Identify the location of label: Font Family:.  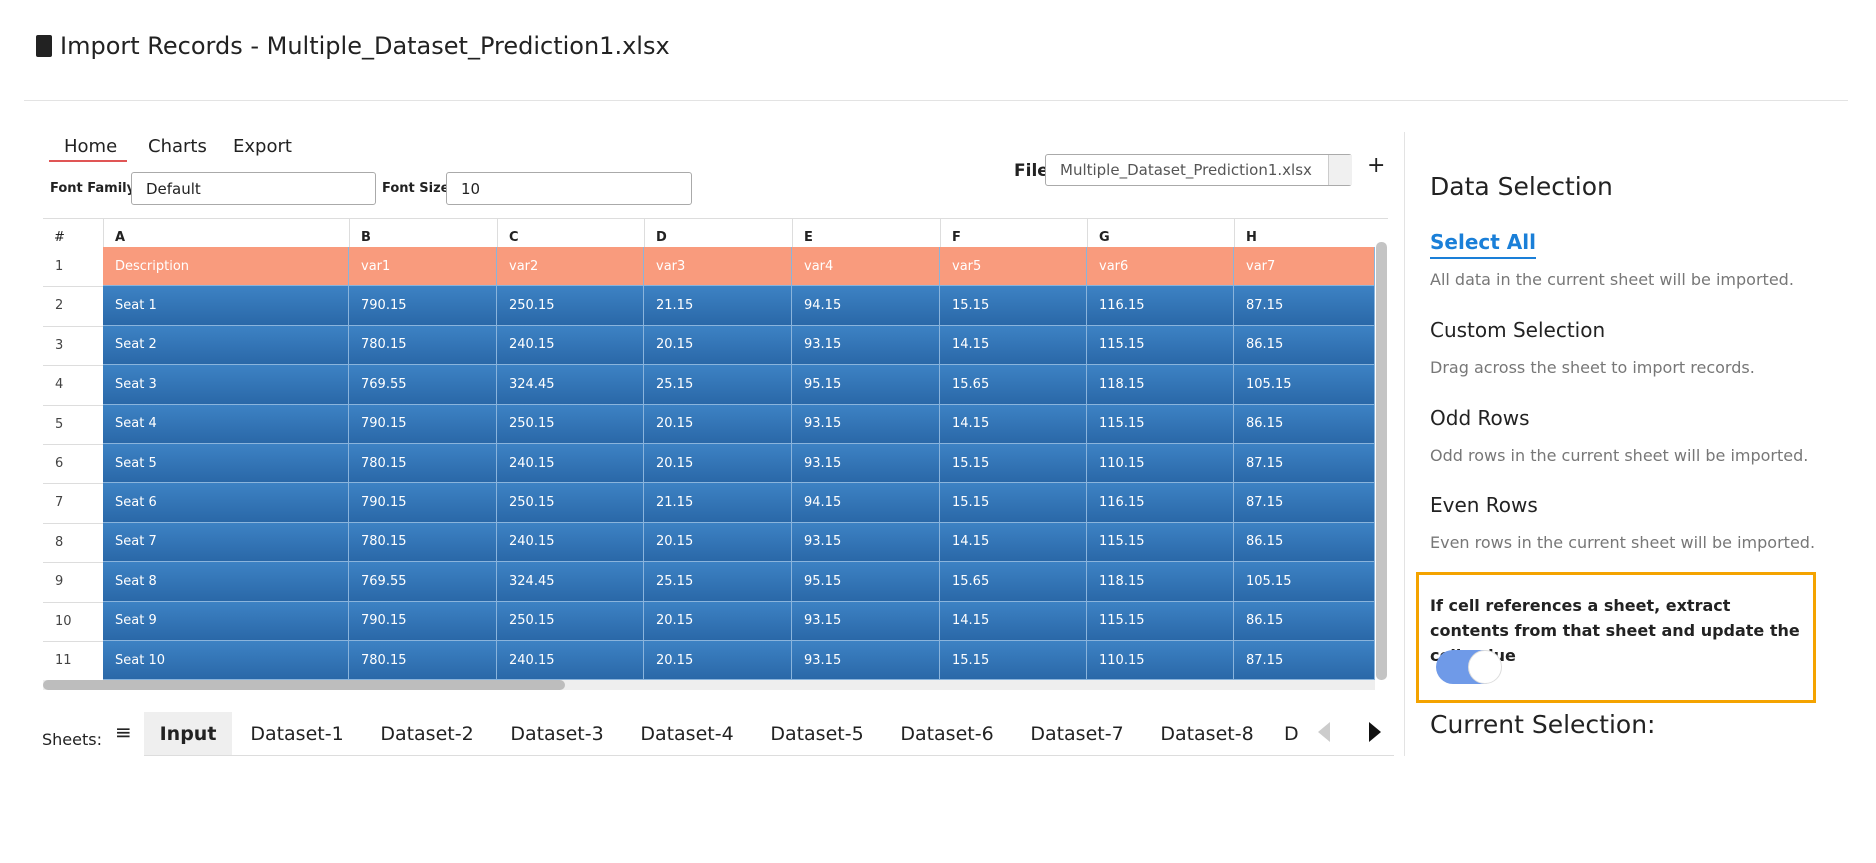
(95, 188).